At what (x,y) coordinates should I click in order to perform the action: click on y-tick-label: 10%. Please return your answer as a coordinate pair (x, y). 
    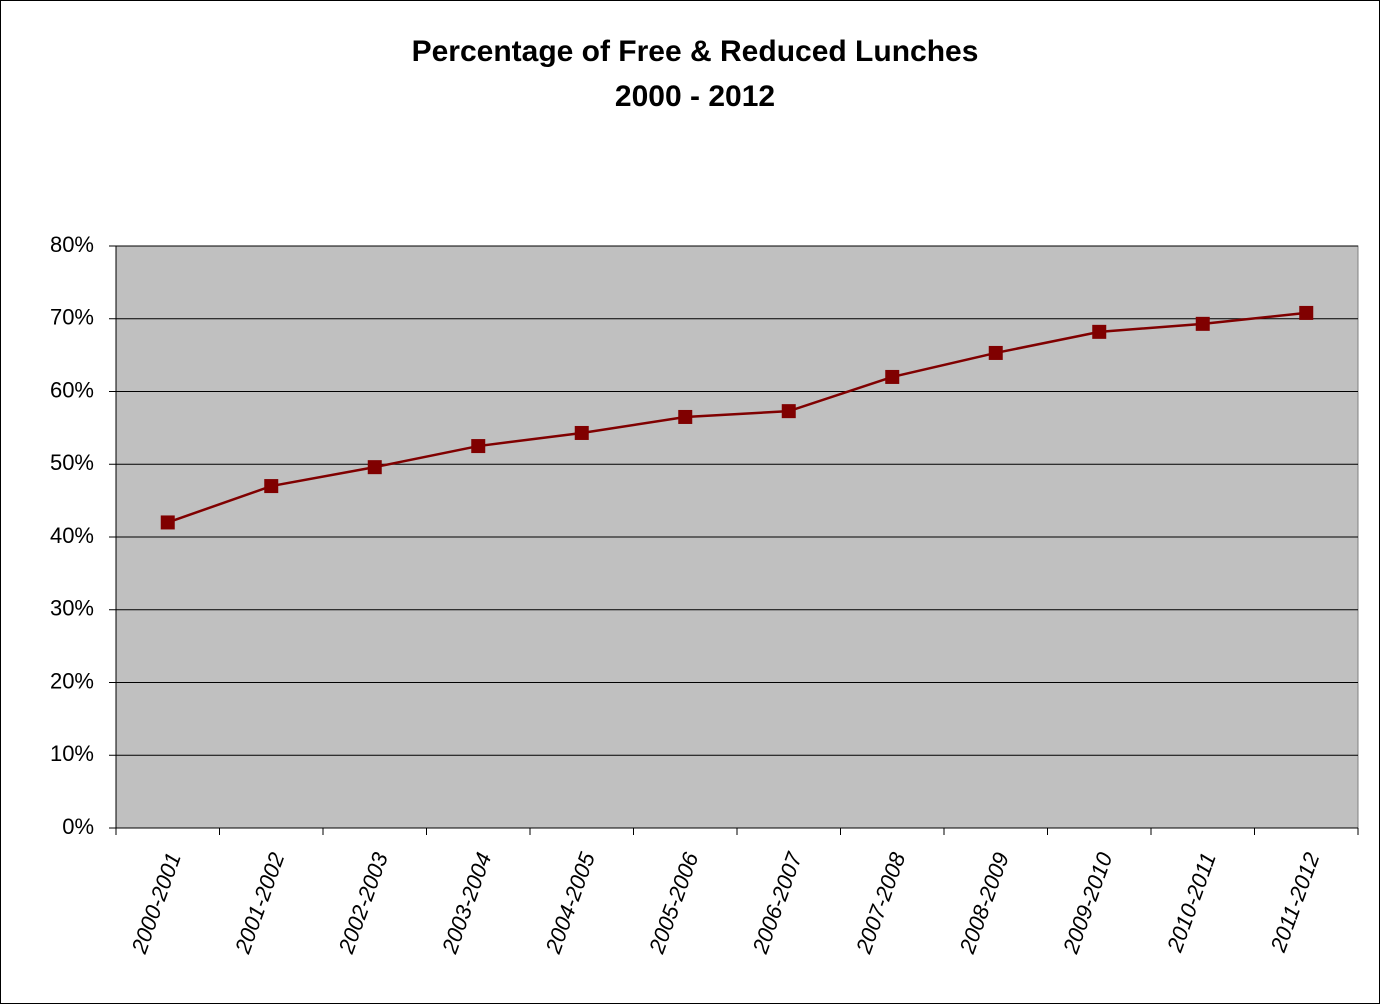
    Looking at the image, I should click on (72, 753).